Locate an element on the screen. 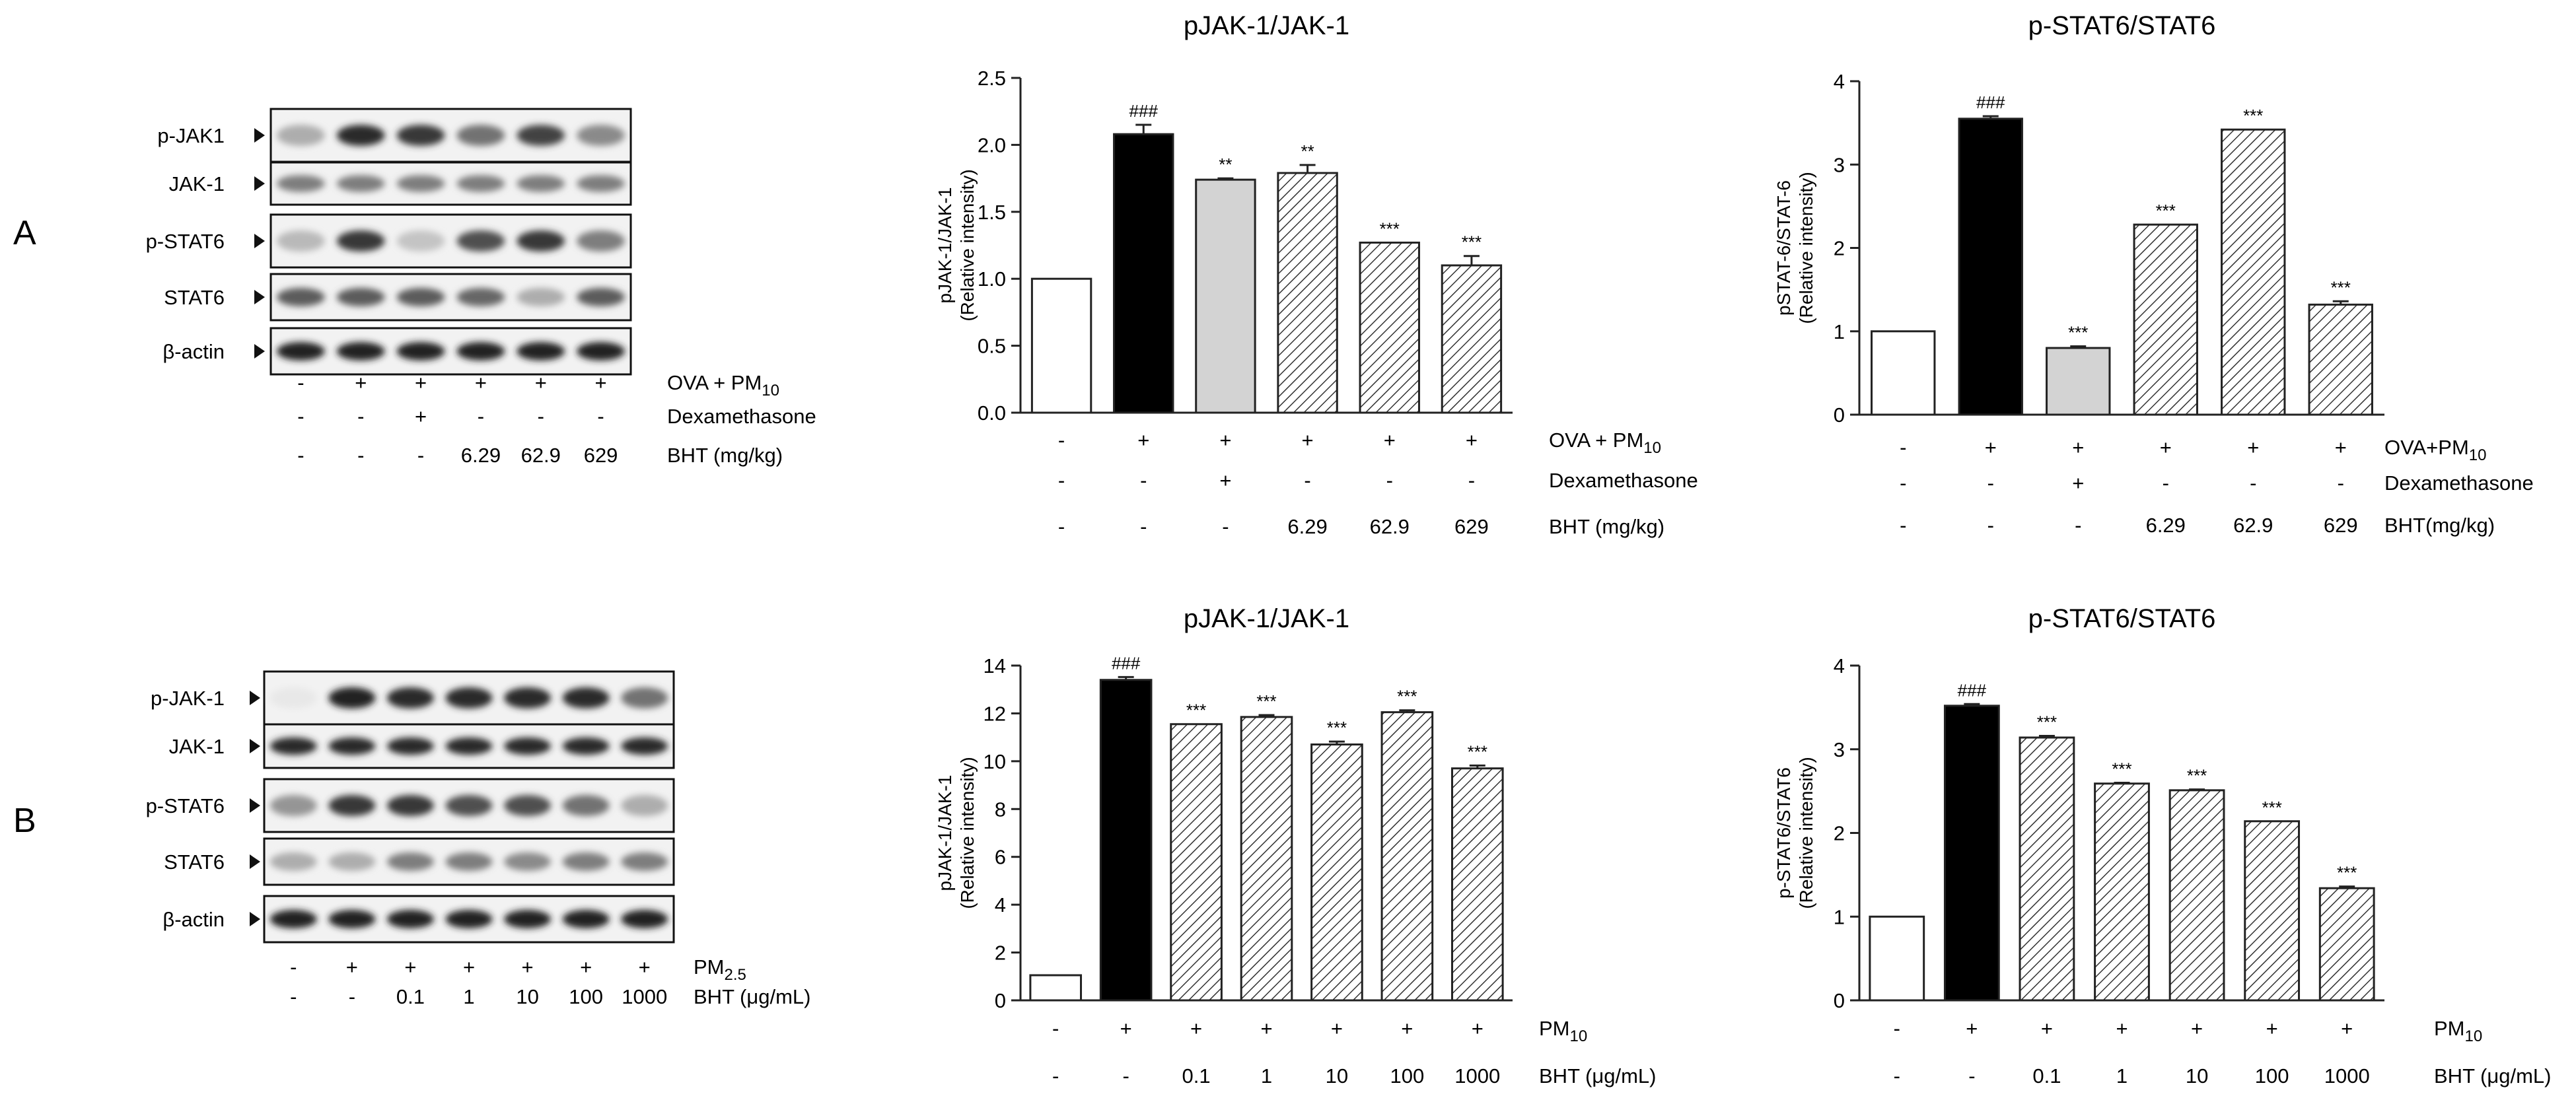 Image resolution: width=2576 pixels, height=1104 pixels. y-tick-label: 3 is located at coordinates (1840, 749).